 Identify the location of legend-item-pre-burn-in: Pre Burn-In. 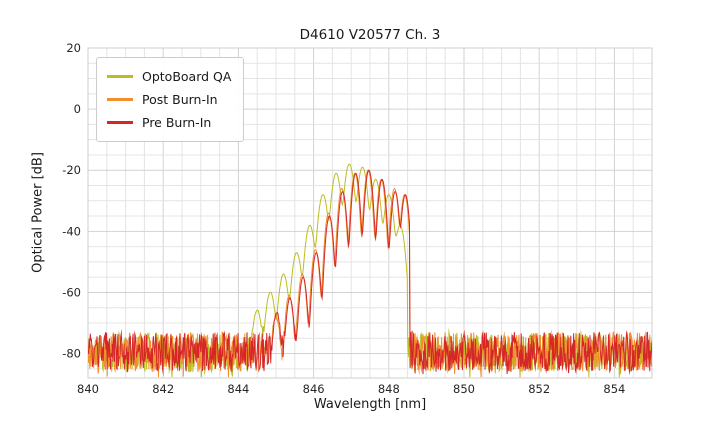
(169, 122).